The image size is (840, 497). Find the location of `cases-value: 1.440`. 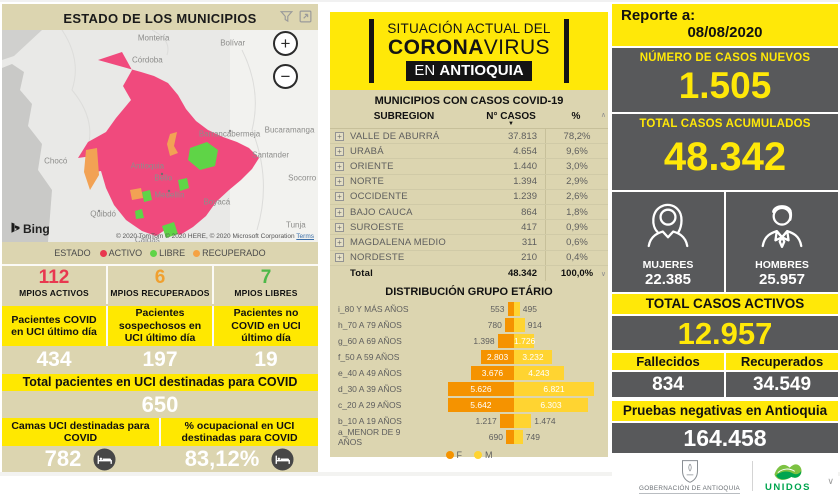

cases-value: 1.440 is located at coordinates (525, 166).